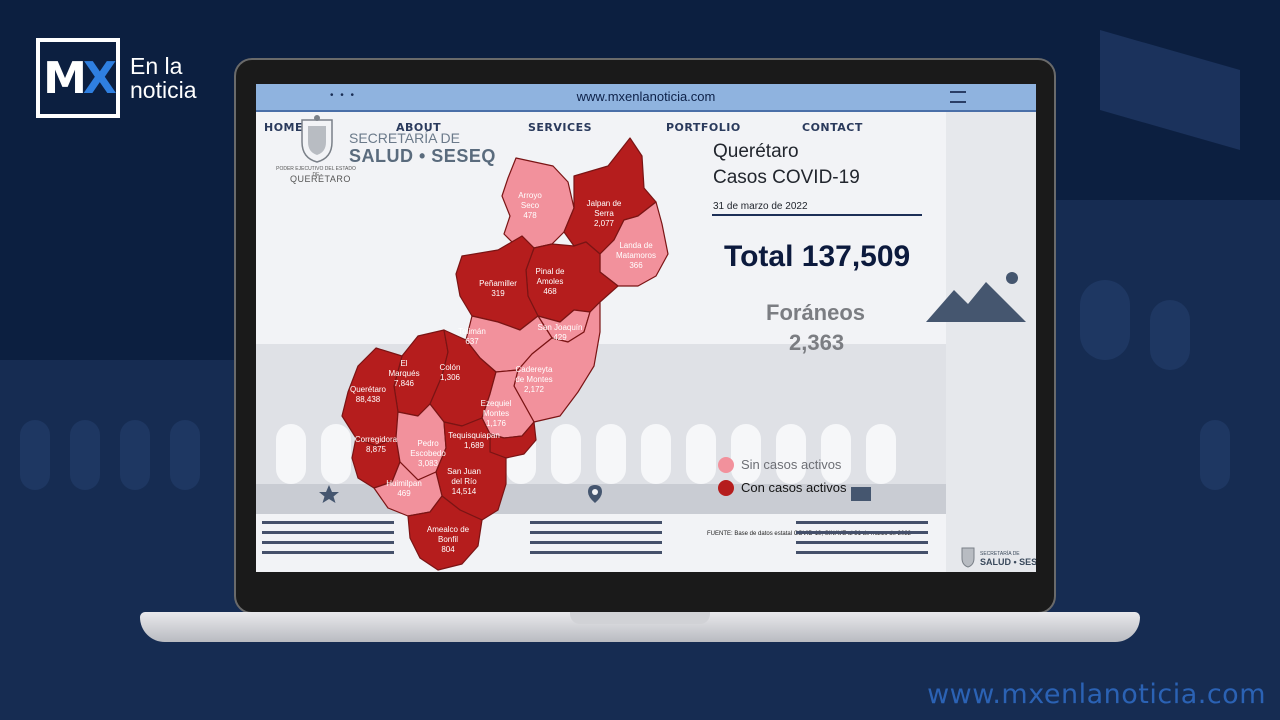  Describe the element at coordinates (726, 465) in the screenshot. I see `legend-swatch-inactive` at that location.